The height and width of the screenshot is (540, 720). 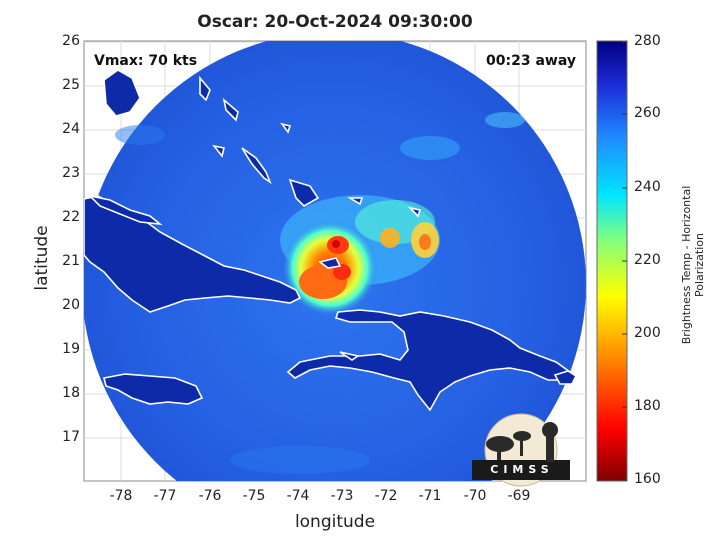 What do you see at coordinates (71, 261) in the screenshot?
I see `ytick-label: 21` at bounding box center [71, 261].